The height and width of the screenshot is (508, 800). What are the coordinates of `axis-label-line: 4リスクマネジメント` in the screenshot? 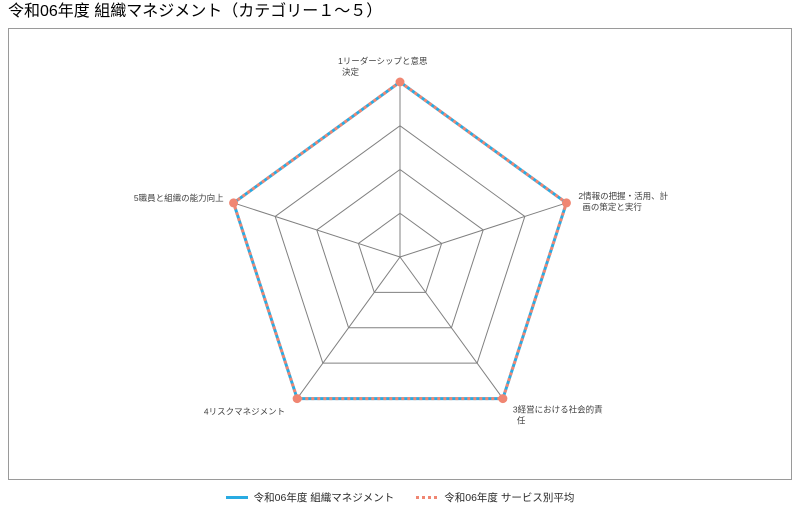 It's located at (244, 412).